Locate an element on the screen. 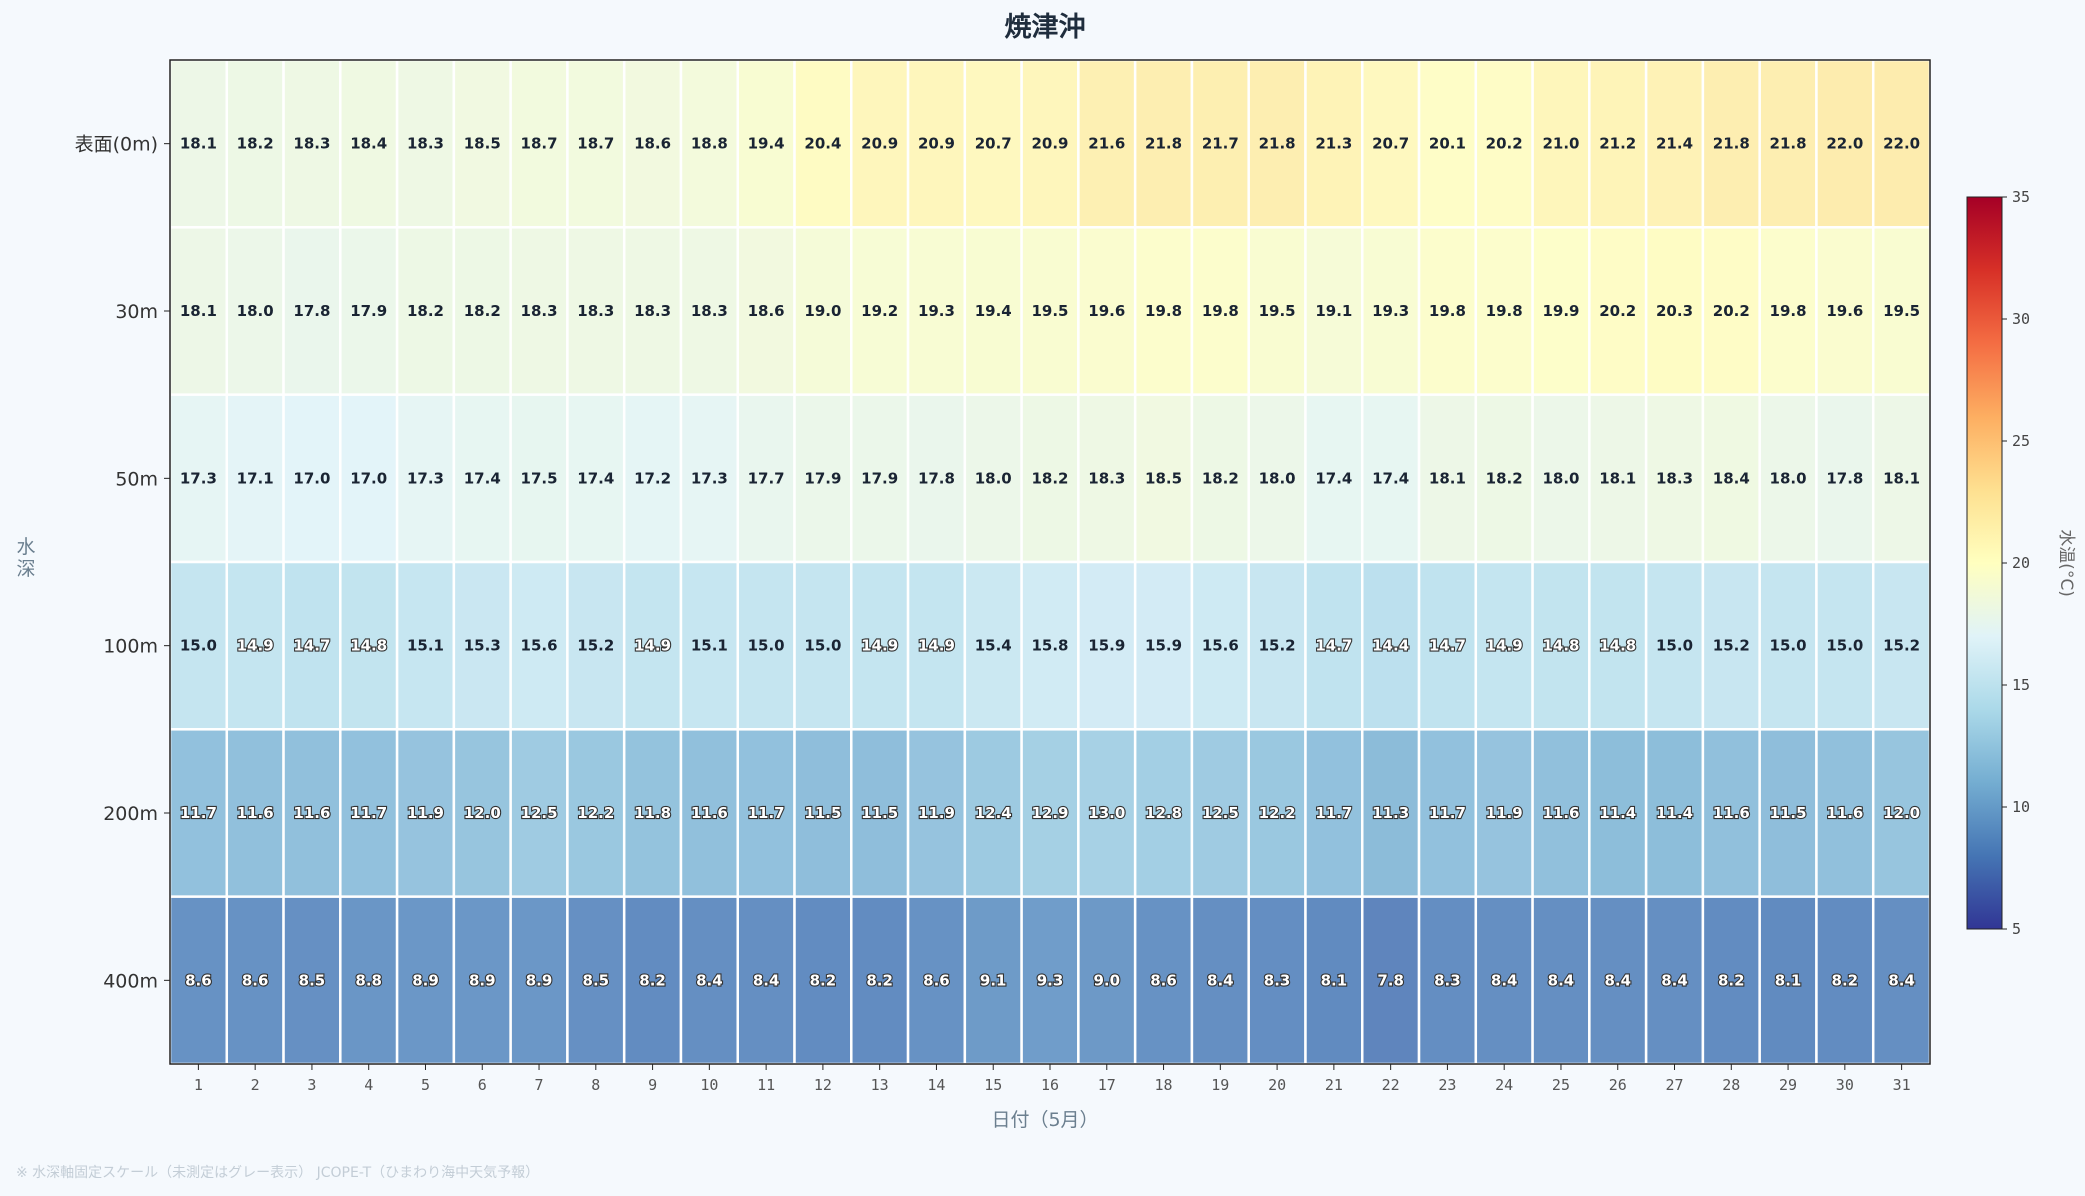 This screenshot has height=1196, width=2085. cell-value-label: 21.4 is located at coordinates (1674, 144).